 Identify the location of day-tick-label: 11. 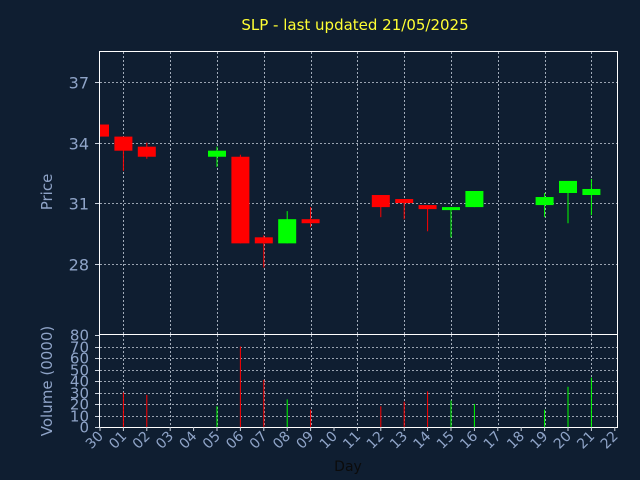
(352, 441).